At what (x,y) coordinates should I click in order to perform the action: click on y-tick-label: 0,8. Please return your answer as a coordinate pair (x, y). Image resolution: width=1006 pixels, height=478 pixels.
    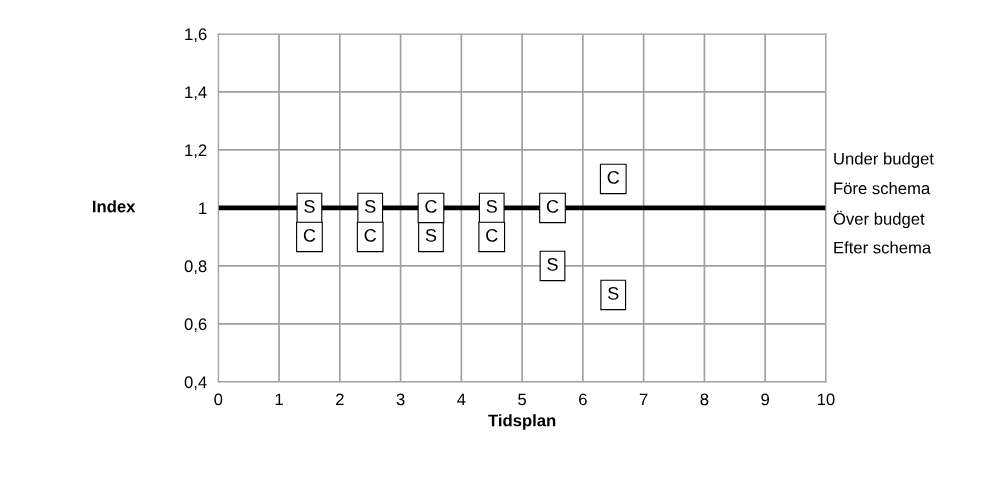
    Looking at the image, I should click on (195, 267).